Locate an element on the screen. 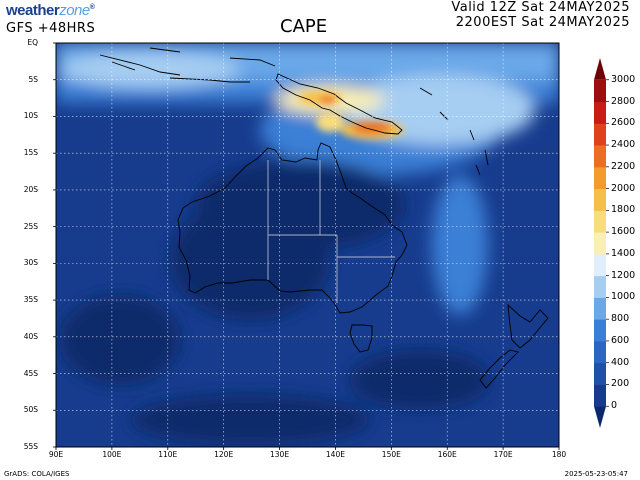 Image resolution: width=640 pixels, height=480 pixels. lon-label: 140E is located at coordinates (335, 454).